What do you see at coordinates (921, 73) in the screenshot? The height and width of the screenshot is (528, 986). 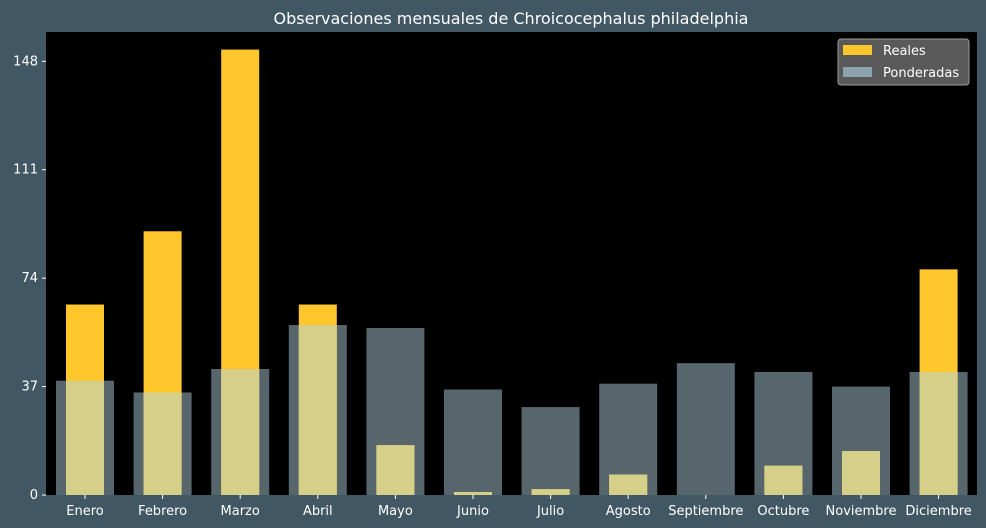 I see `legend-label-ponderadas: Ponderadas` at bounding box center [921, 73].